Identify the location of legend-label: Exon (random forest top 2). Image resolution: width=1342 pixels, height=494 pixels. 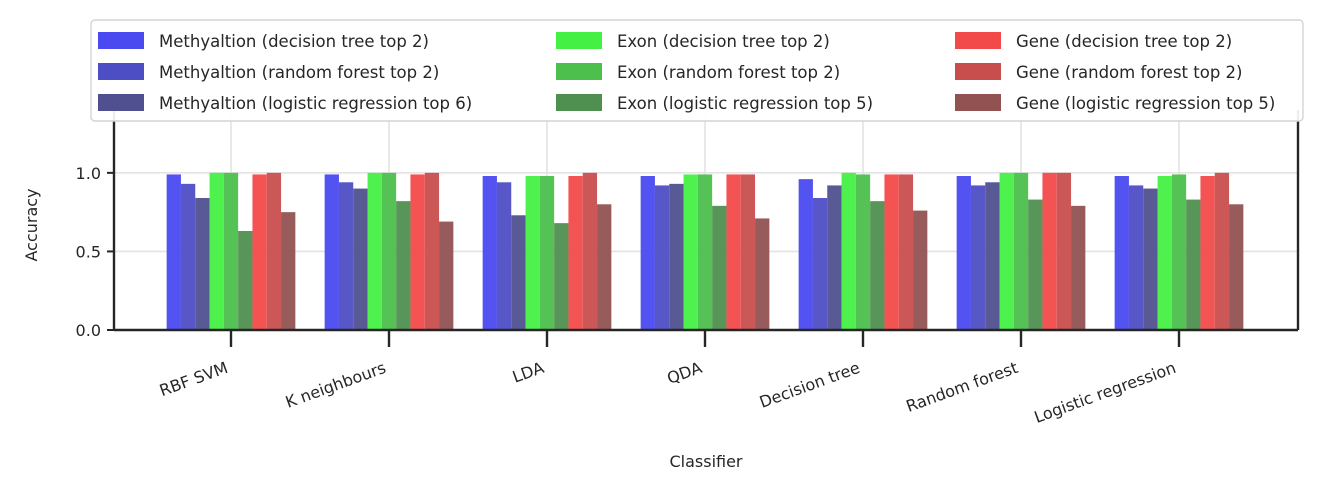
(728, 72).